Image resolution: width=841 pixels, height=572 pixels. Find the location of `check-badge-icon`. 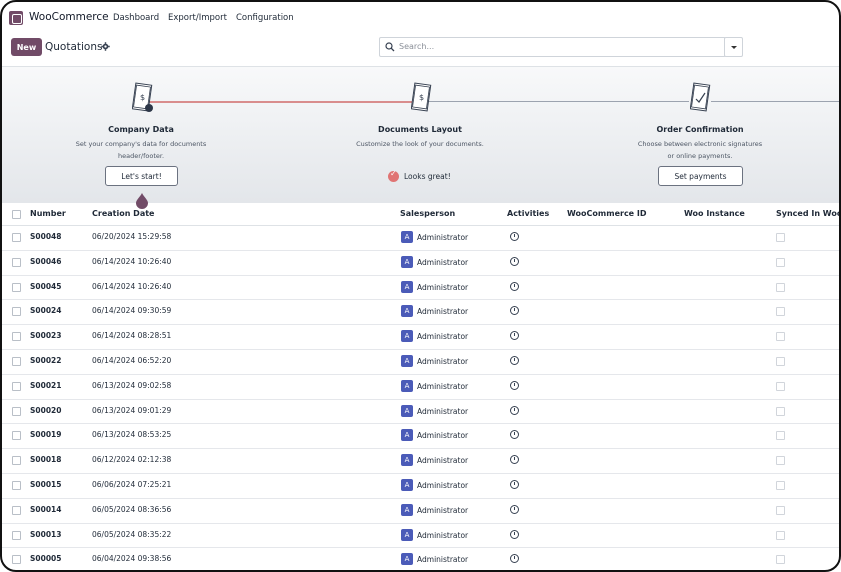

check-badge-icon is located at coordinates (393, 175).